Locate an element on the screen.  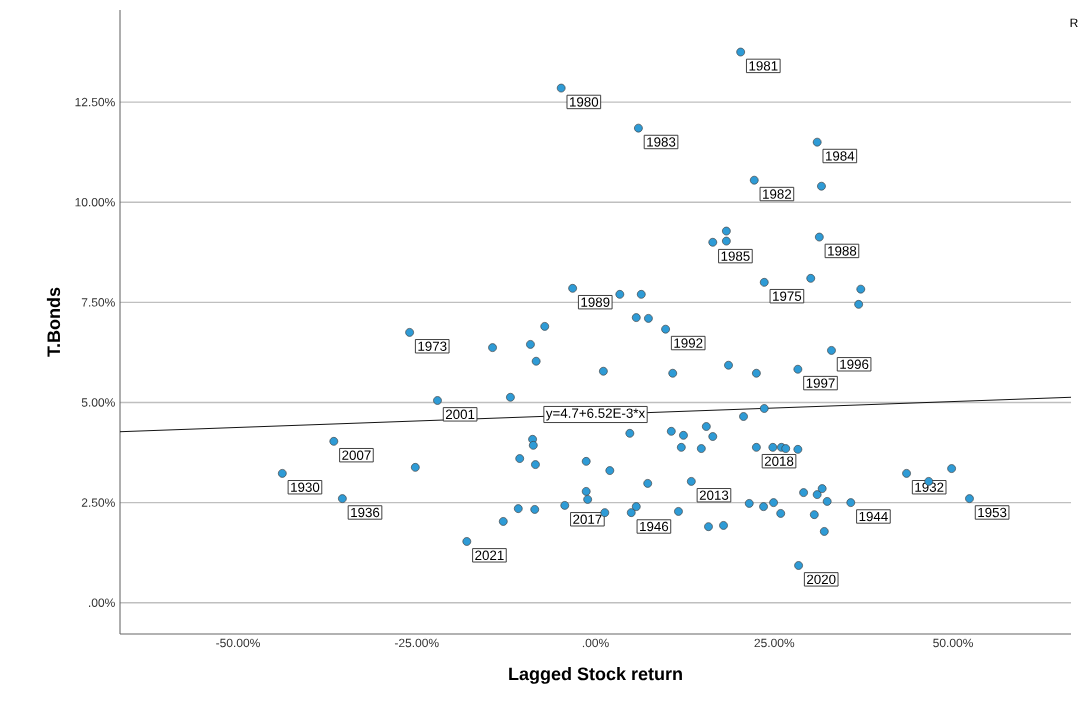
x-tick-label: .00% is located at coordinates (595, 643).